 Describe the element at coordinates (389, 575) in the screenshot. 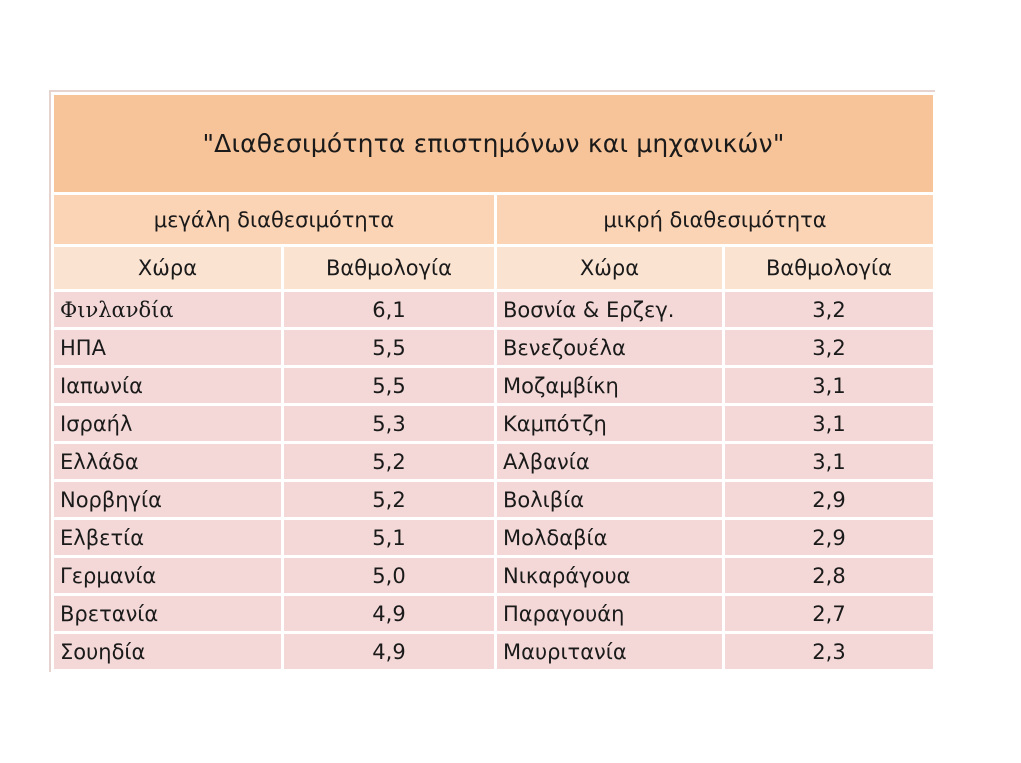

I see `high-score-cell: 5,0` at that location.